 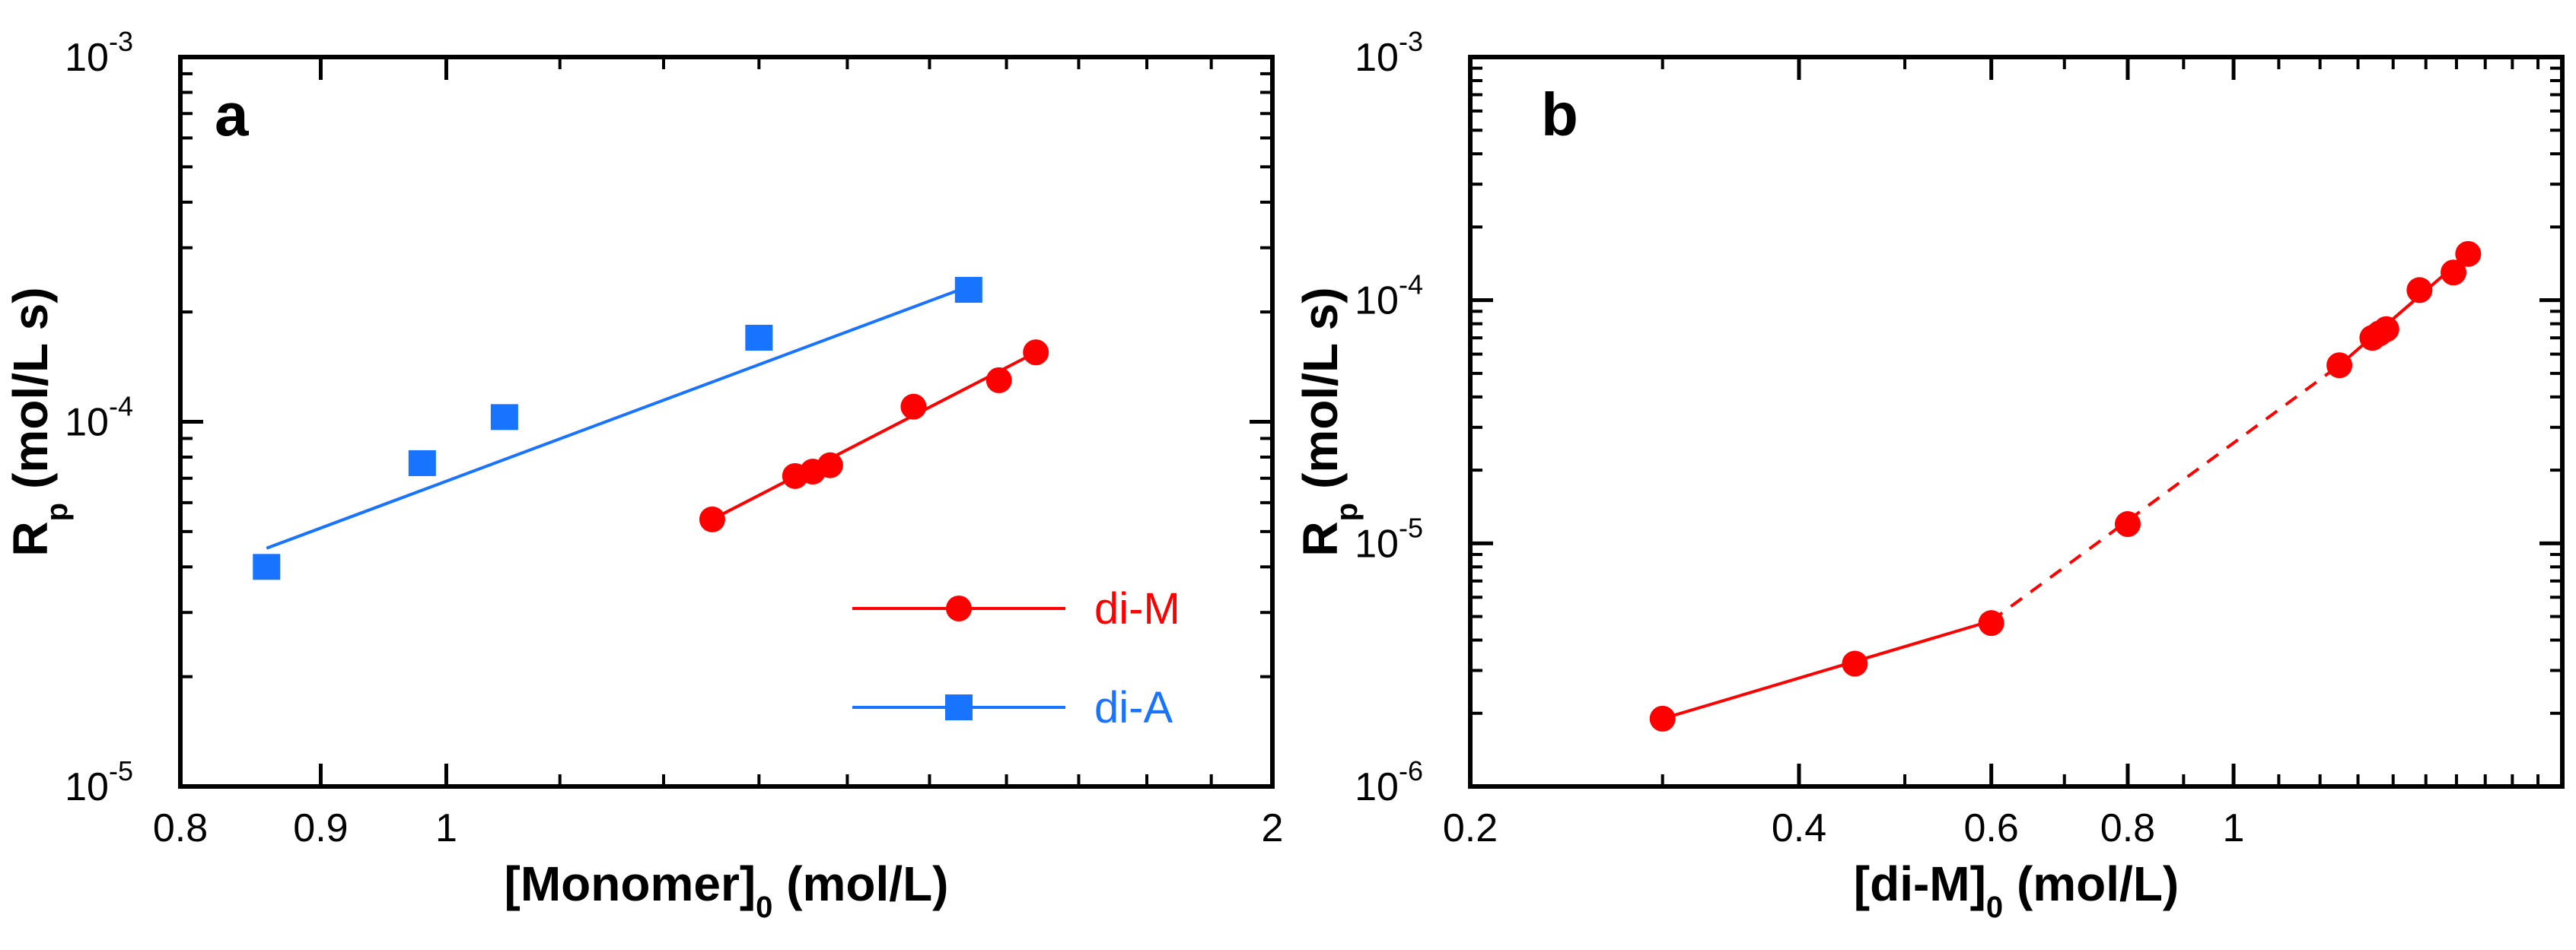 I want to click on legend-marker-di-A, so click(x=959, y=707).